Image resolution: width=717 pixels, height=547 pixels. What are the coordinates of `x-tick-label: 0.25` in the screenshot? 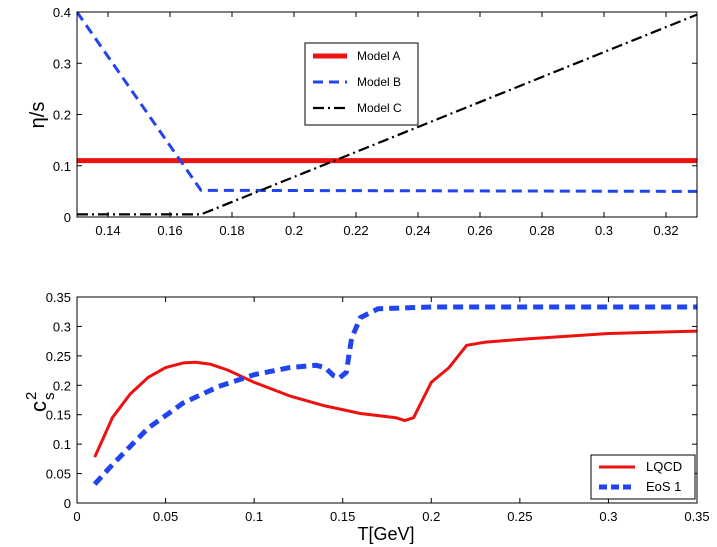 It's located at (519, 516).